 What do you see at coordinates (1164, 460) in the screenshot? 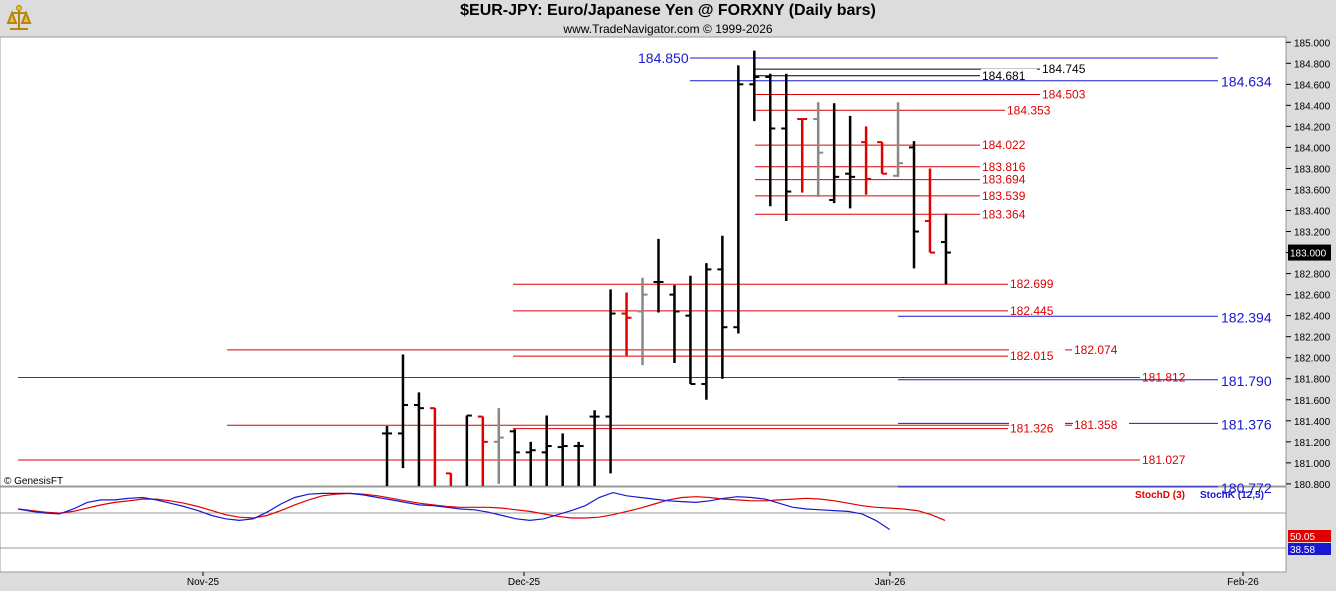
I see `level-label: 181.027` at bounding box center [1164, 460].